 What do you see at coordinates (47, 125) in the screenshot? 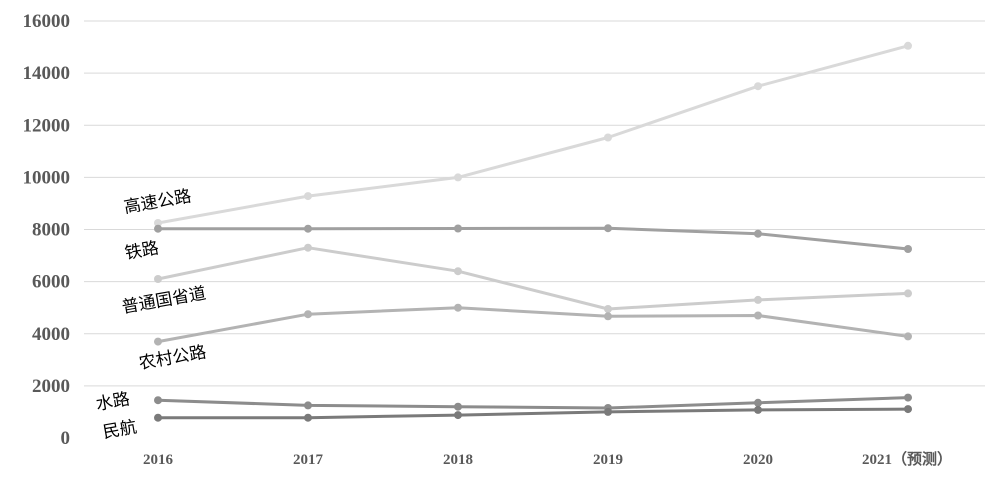
I see `y-tick-label: 12000` at bounding box center [47, 125].